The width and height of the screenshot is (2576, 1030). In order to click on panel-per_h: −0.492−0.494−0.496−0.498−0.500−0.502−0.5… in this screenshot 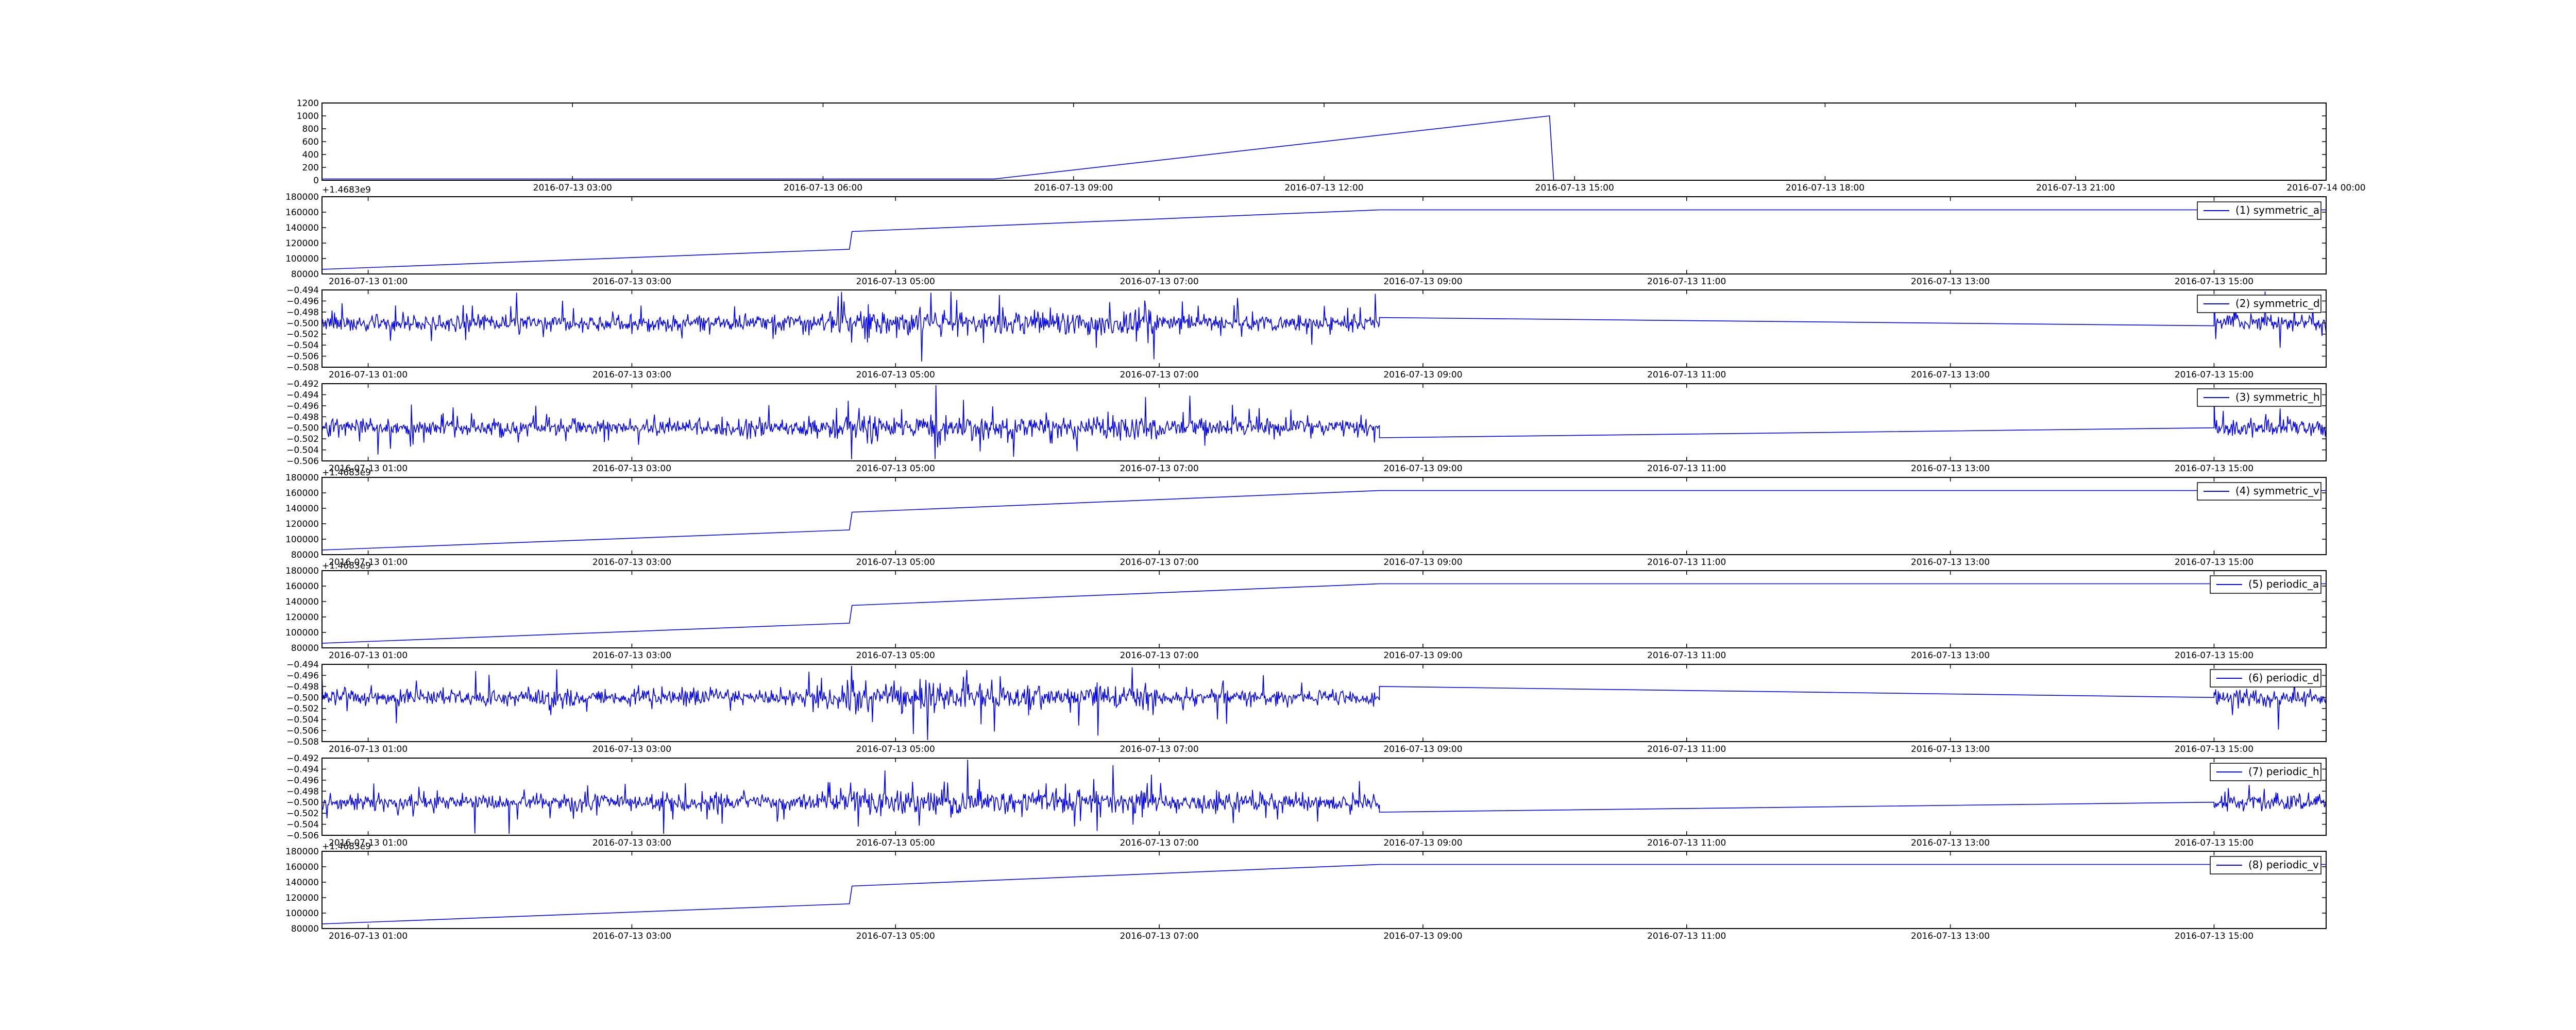, I will do `click(1306, 801)`.